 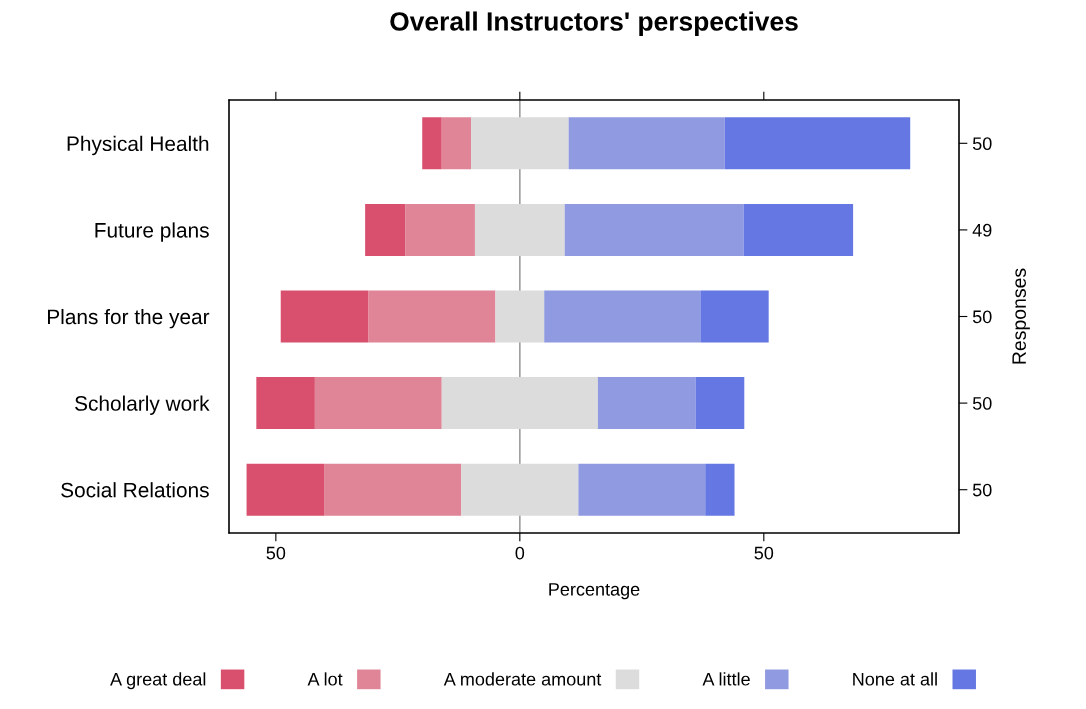 What do you see at coordinates (142, 405) in the screenshot?
I see `y-tick-label: Scholarly work` at bounding box center [142, 405].